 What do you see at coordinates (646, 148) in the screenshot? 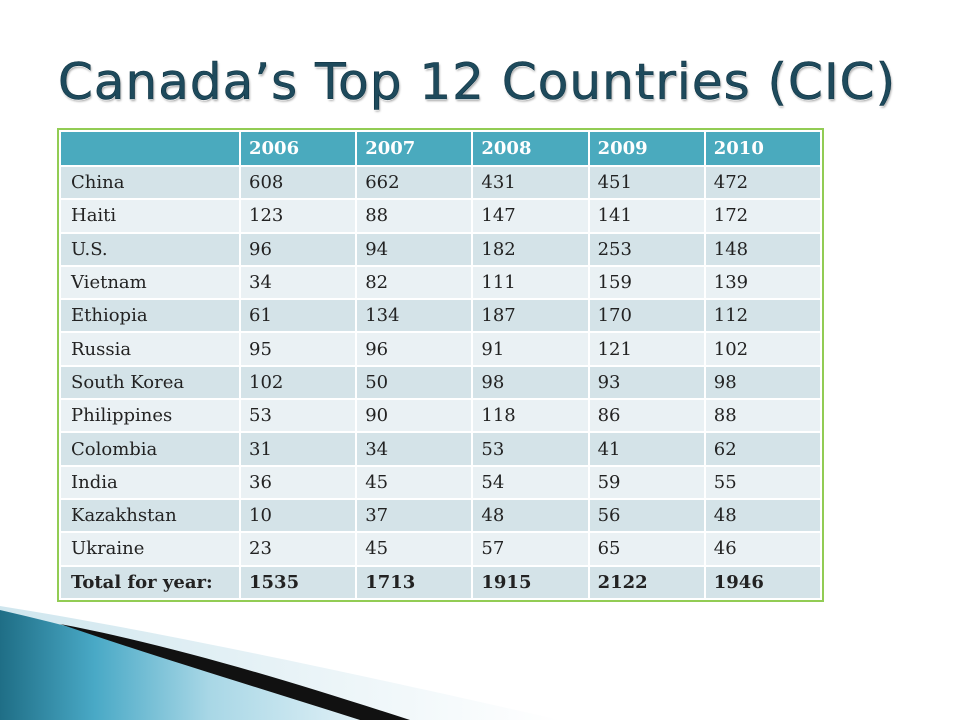
I see `header-year: 2009` at bounding box center [646, 148].